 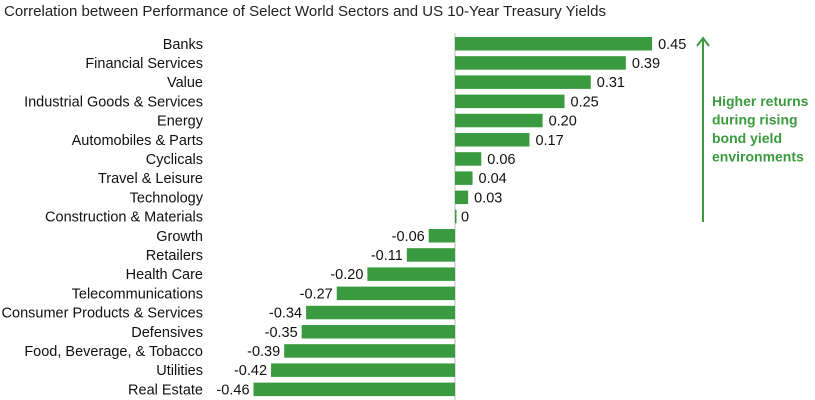 I want to click on category-label: Consumer Products & Services, so click(x=102, y=314).